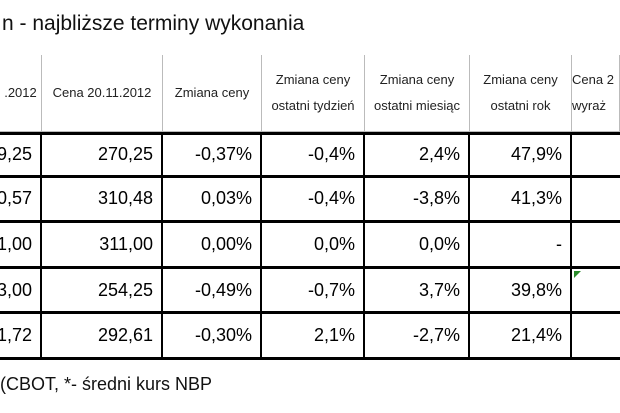  What do you see at coordinates (521, 337) in the screenshot?
I see `table-cell: 21,4%` at bounding box center [521, 337].